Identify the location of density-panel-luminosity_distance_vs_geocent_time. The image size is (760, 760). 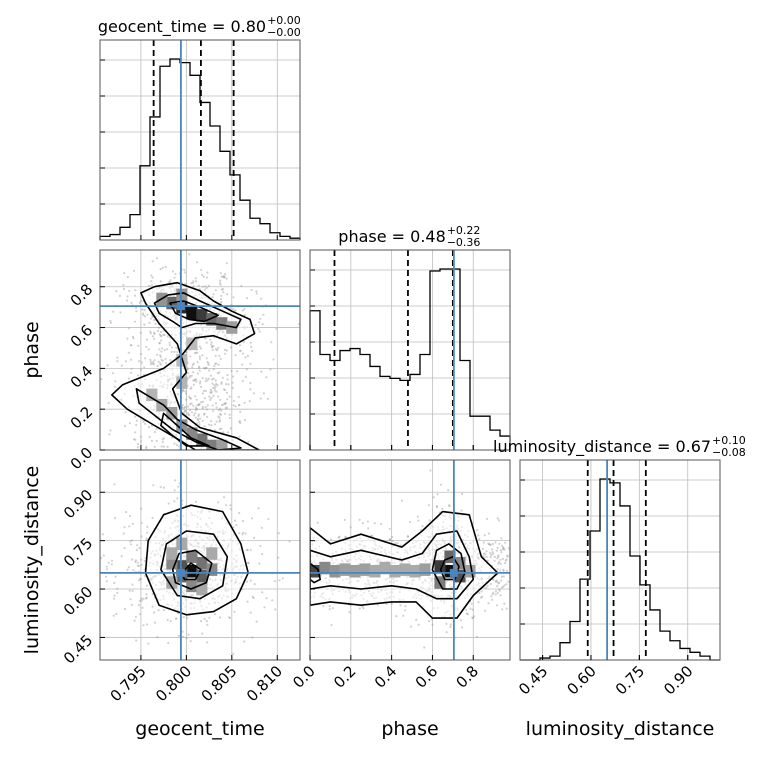
(200, 560).